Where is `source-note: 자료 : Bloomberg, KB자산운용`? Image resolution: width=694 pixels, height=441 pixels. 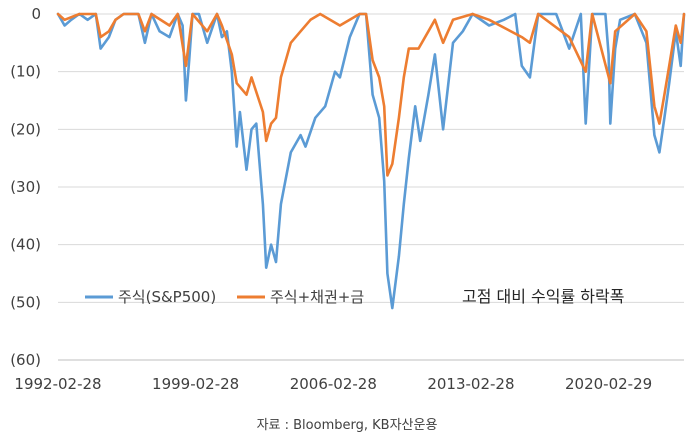 source-note: 자료 : Bloomberg, KB자산운용 is located at coordinates (347, 425).